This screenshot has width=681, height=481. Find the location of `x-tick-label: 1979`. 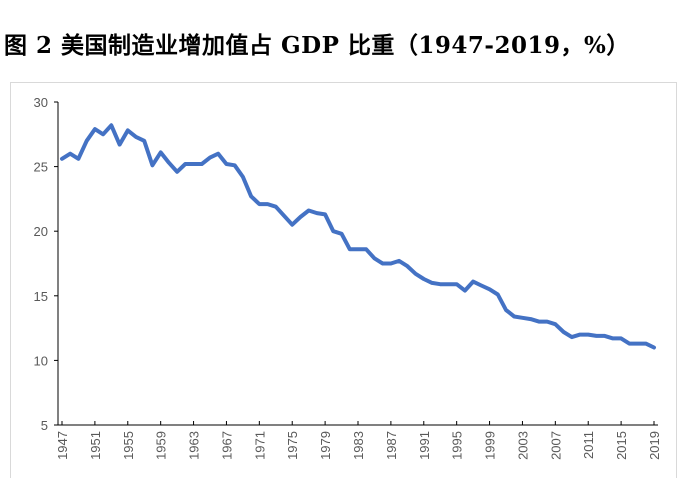

x-tick-label: 1979 is located at coordinates (325, 445).